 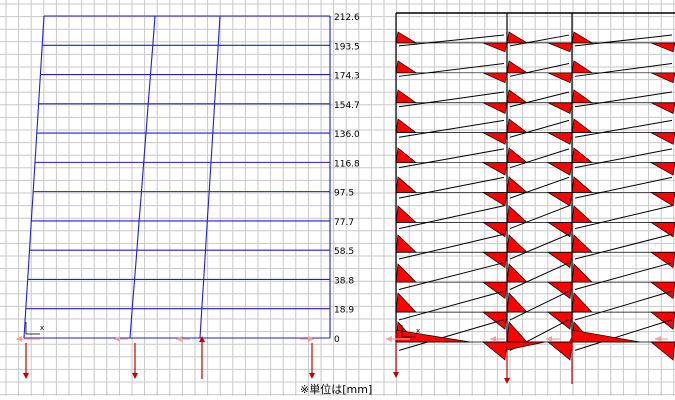 What do you see at coordinates (344, 311) in the screenshot?
I see `floor-displacement-label: 18.9` at bounding box center [344, 311].